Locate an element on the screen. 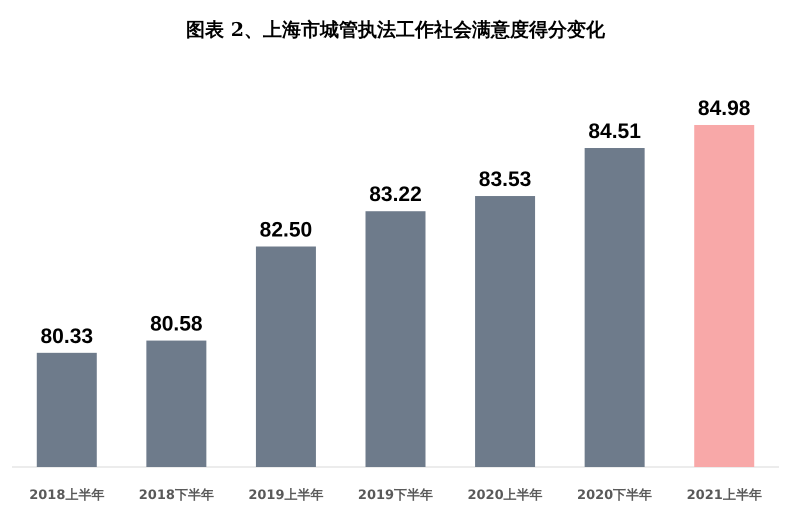  x-tick-label: 2021上半年 is located at coordinates (724, 495).